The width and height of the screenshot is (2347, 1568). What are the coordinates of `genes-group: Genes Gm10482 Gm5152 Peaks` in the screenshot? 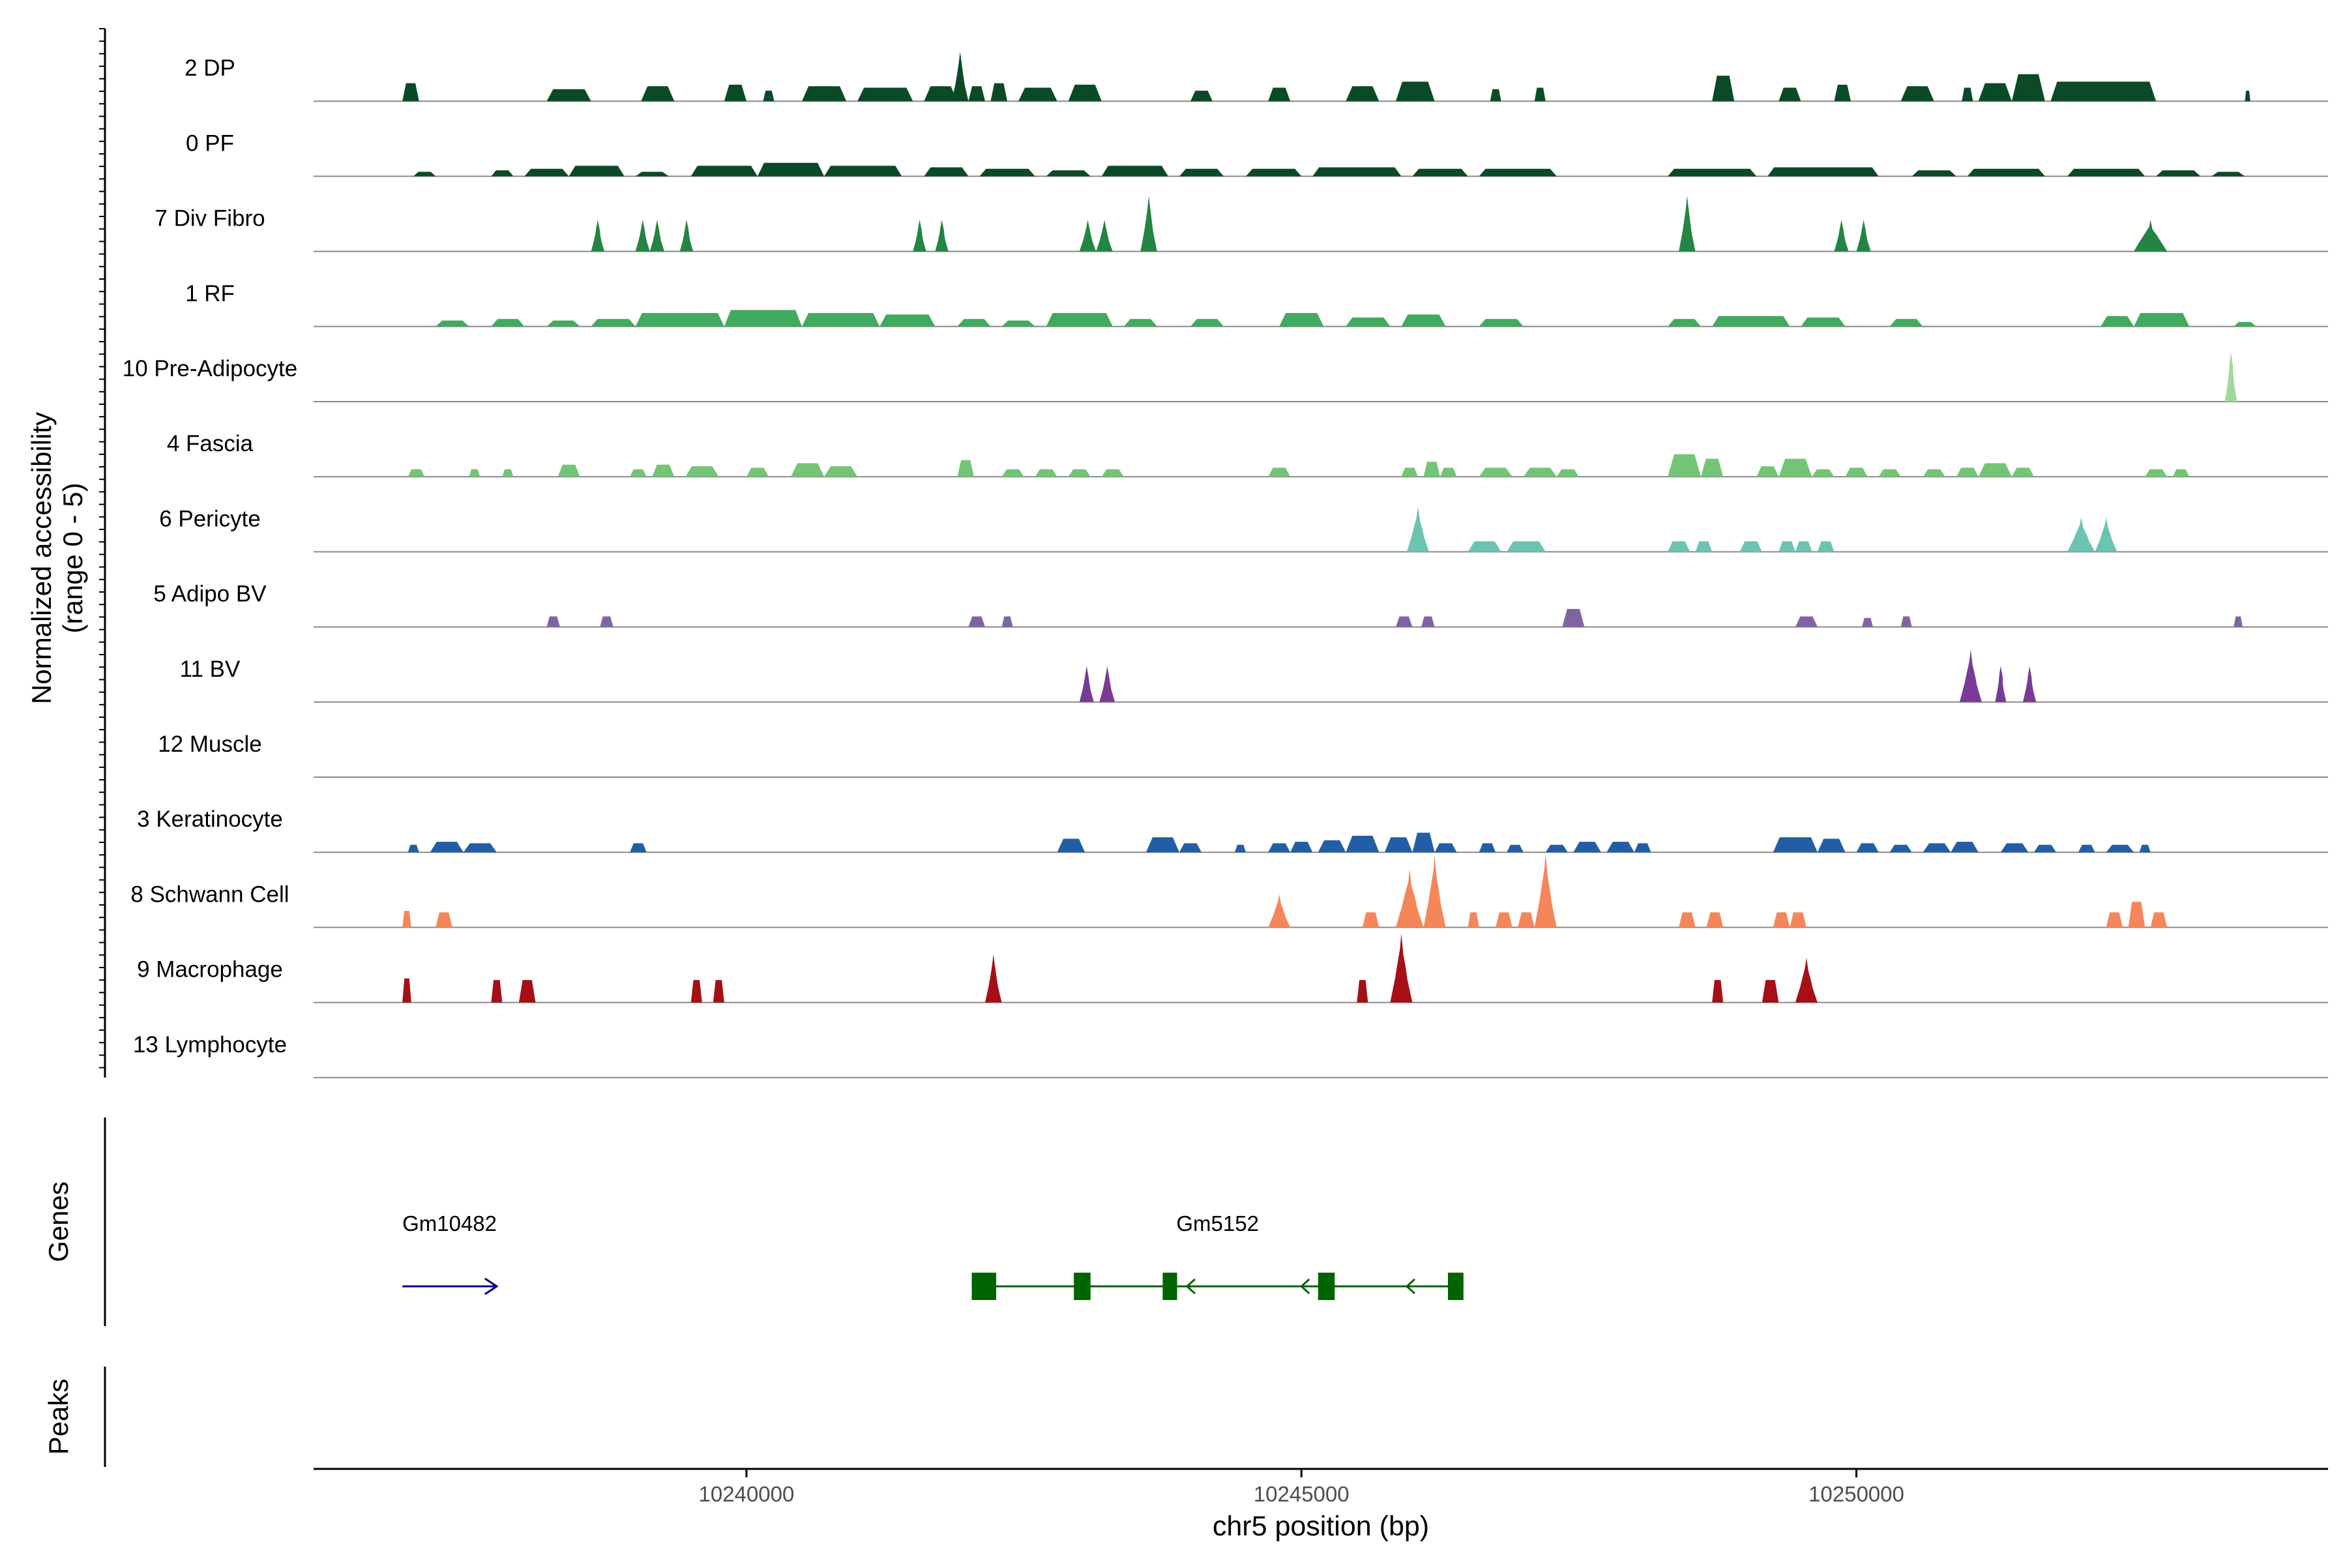 It's located at (754, 1292).